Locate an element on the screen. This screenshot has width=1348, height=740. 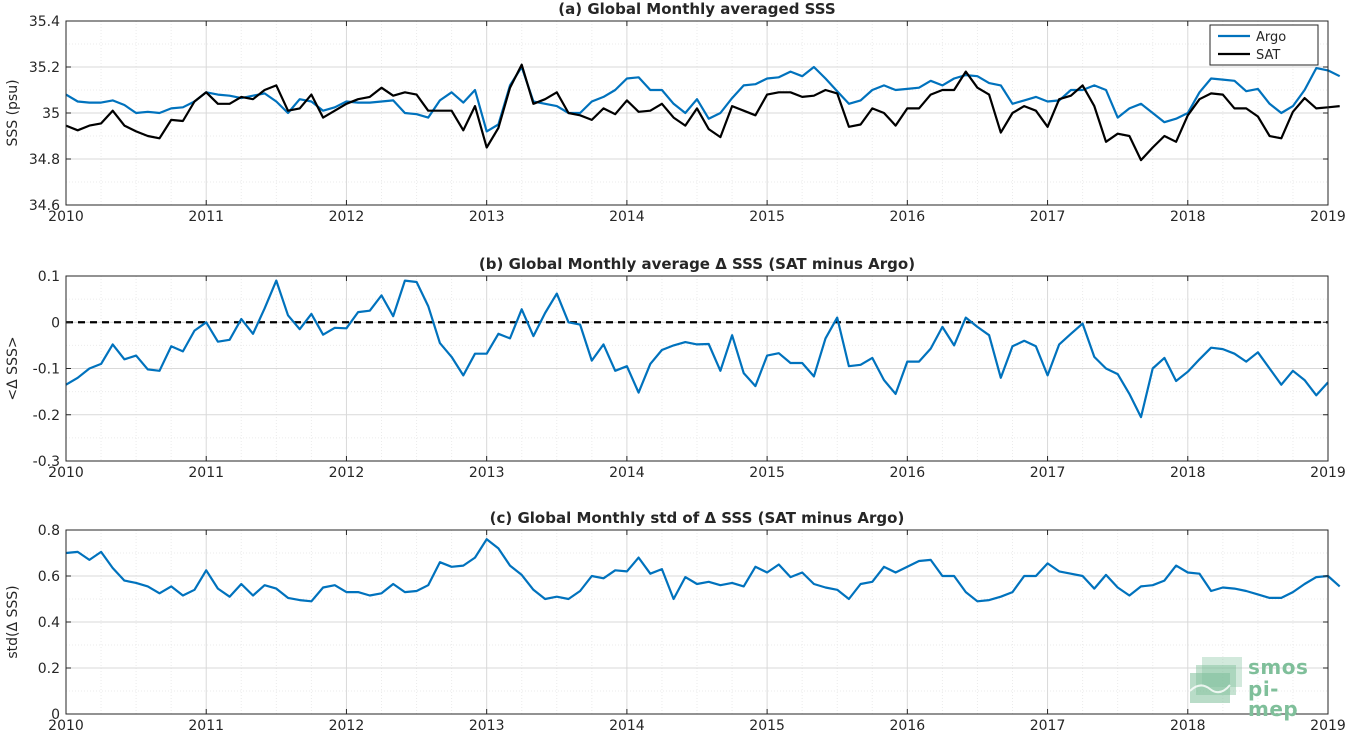
y-tick-label: 0.8 is located at coordinates (49, 531).